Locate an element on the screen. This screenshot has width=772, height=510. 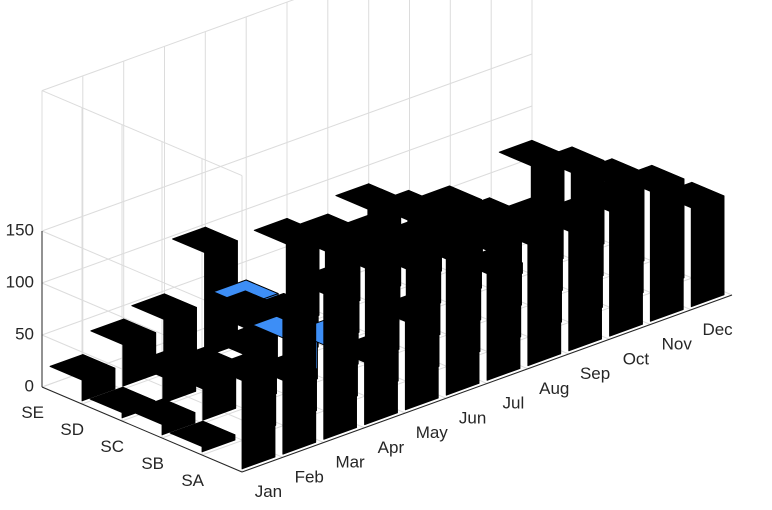
month-tick-label: Jun is located at coordinates (472, 417).